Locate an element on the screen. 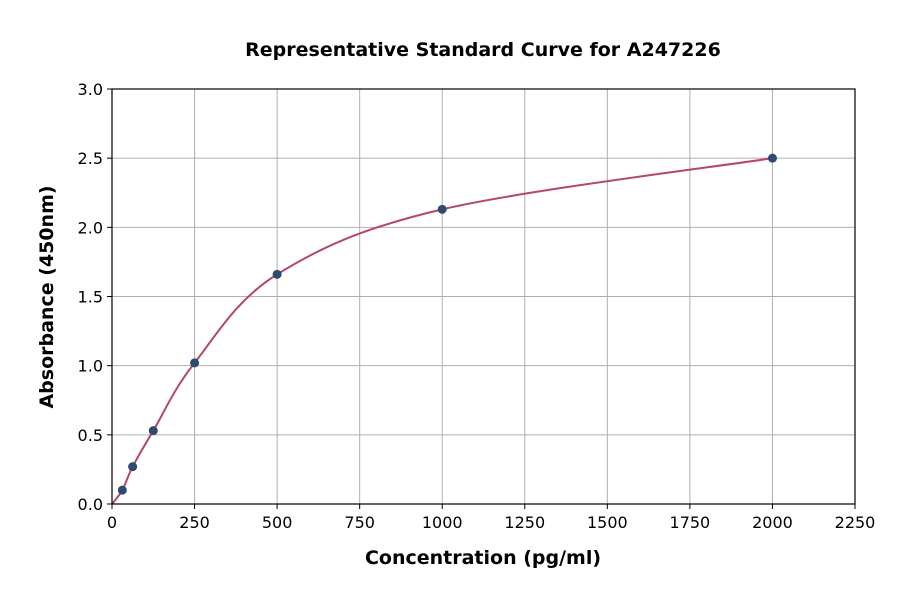  y-tick-label: 2.0 is located at coordinates (90, 227).